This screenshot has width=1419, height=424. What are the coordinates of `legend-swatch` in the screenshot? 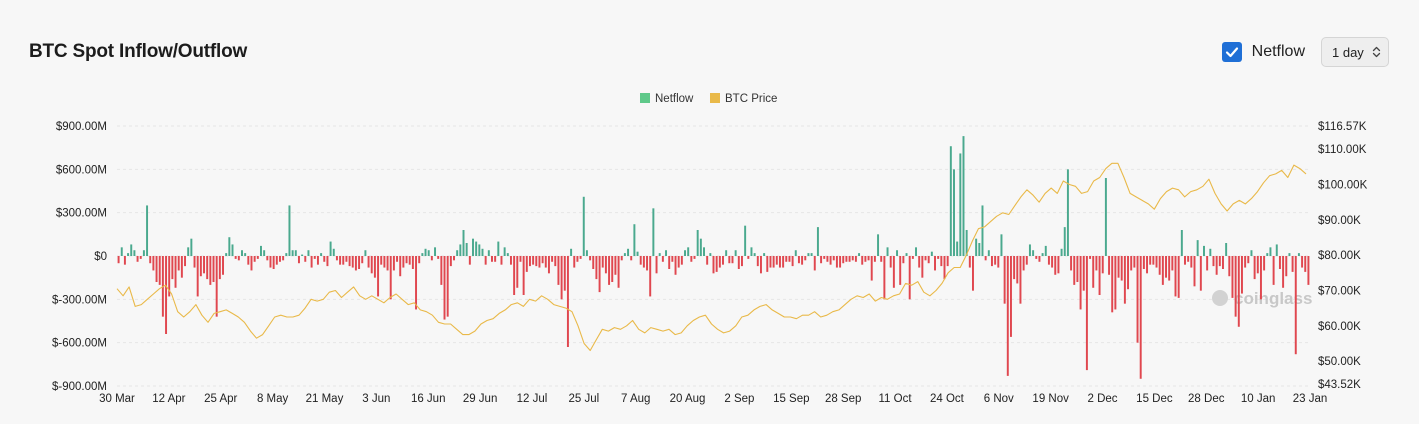 It's located at (645, 98).